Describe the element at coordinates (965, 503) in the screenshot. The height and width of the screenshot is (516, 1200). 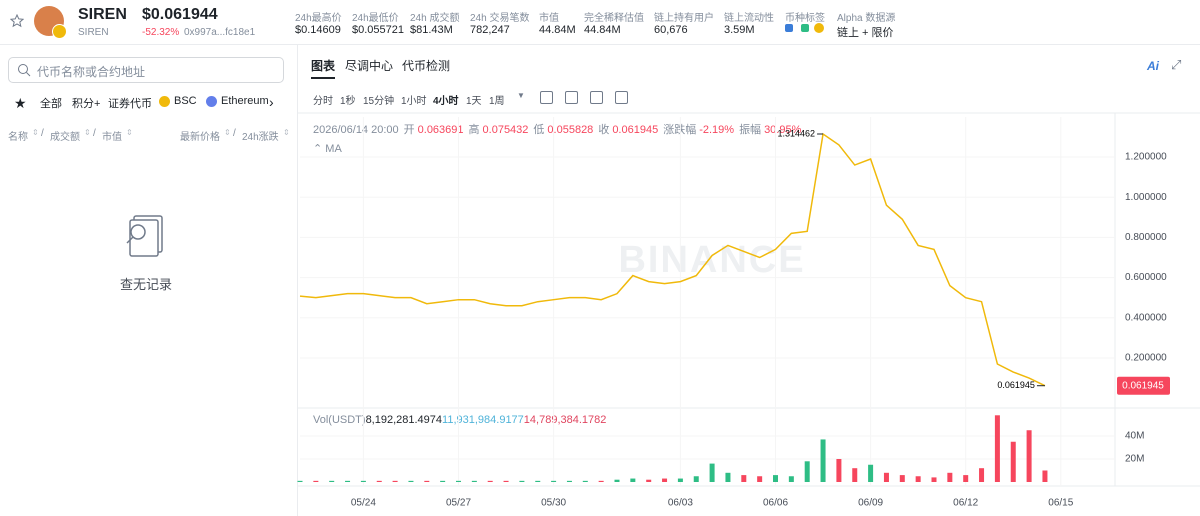
I see `x-tick-label: 06/12` at that location.